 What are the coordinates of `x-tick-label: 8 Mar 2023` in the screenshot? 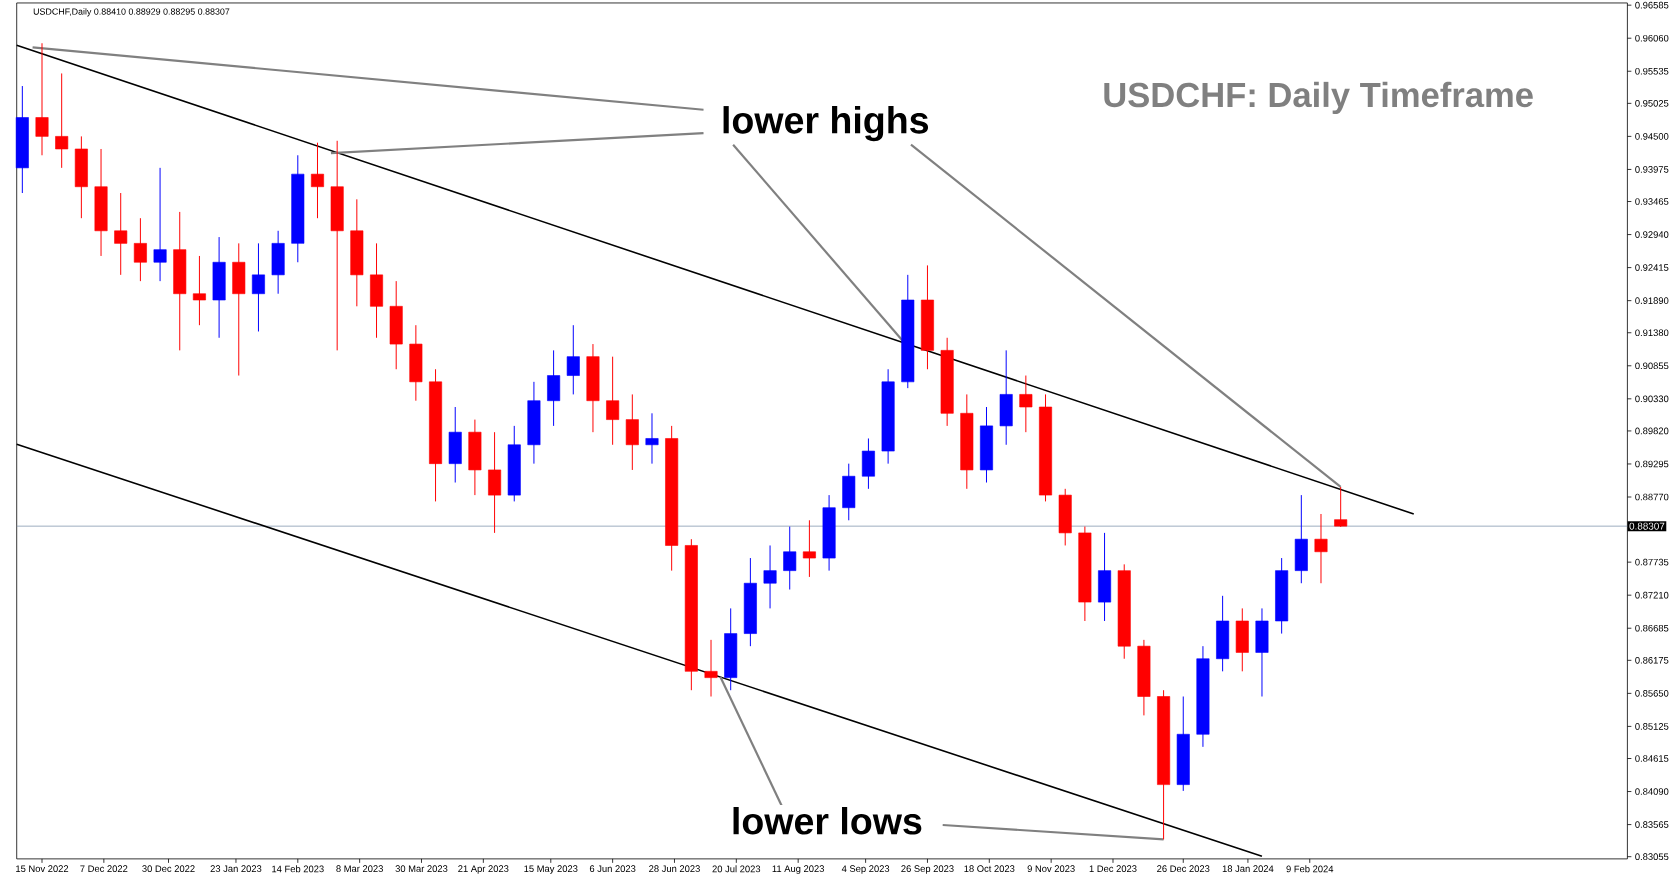 It's located at (359, 869).